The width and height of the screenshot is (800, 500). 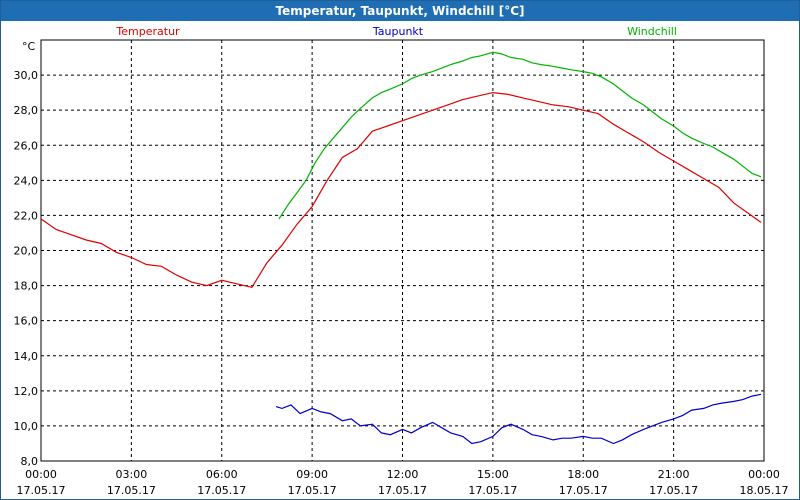 I want to click on y-tick-label: 12,0, so click(x=26, y=391).